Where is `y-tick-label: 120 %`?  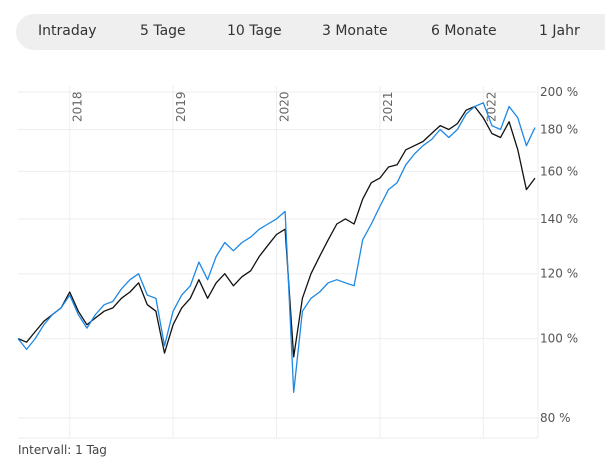
y-tick-label: 120 % is located at coordinates (559, 274).